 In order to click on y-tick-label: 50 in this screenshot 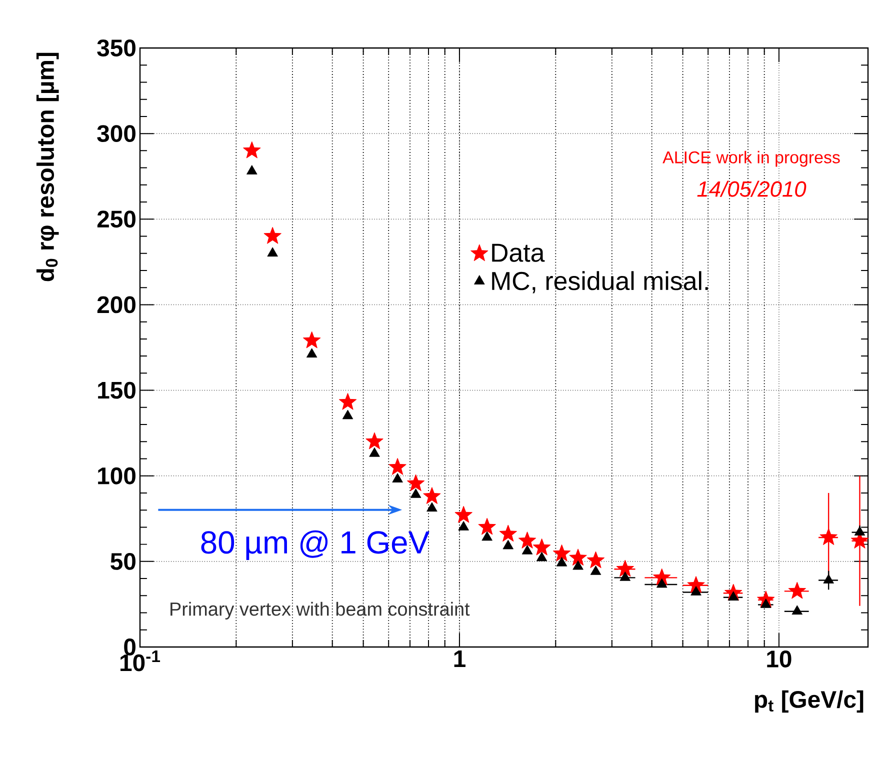, I will do `click(123, 561)`.